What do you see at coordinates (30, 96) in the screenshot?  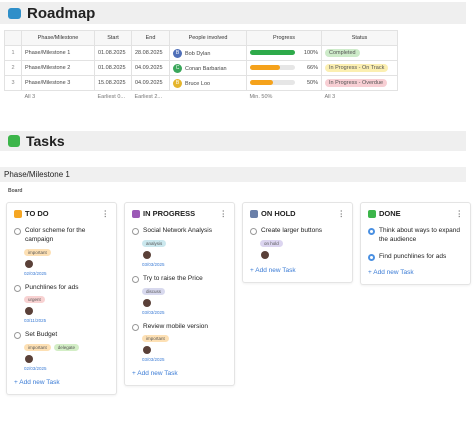 I see `footer-cell: All 3` at bounding box center [30, 96].